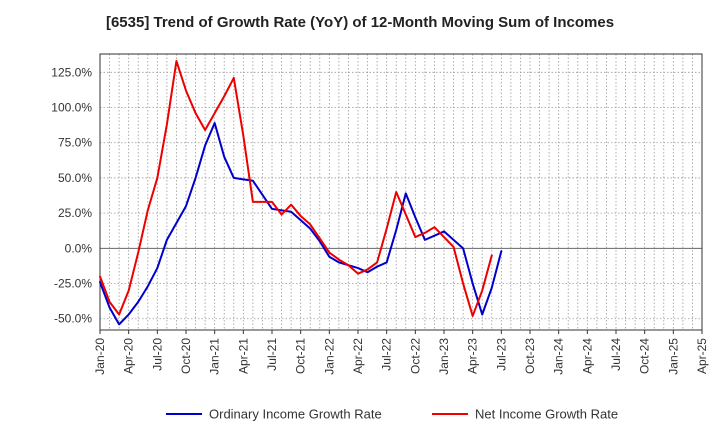 This screenshot has height=440, width=720. I want to click on x-tick-label: Oct-20, so click(186, 356).